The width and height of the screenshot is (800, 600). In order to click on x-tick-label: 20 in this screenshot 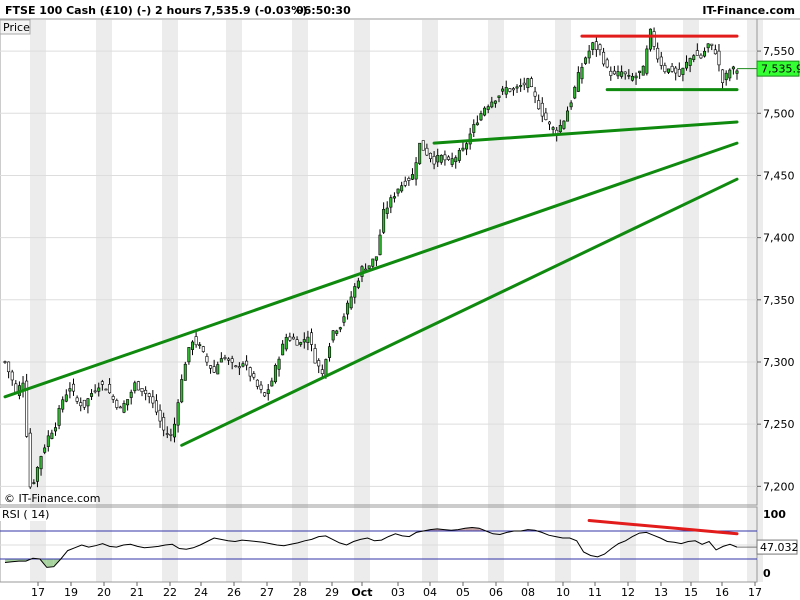, I will do `click(104, 592)`.